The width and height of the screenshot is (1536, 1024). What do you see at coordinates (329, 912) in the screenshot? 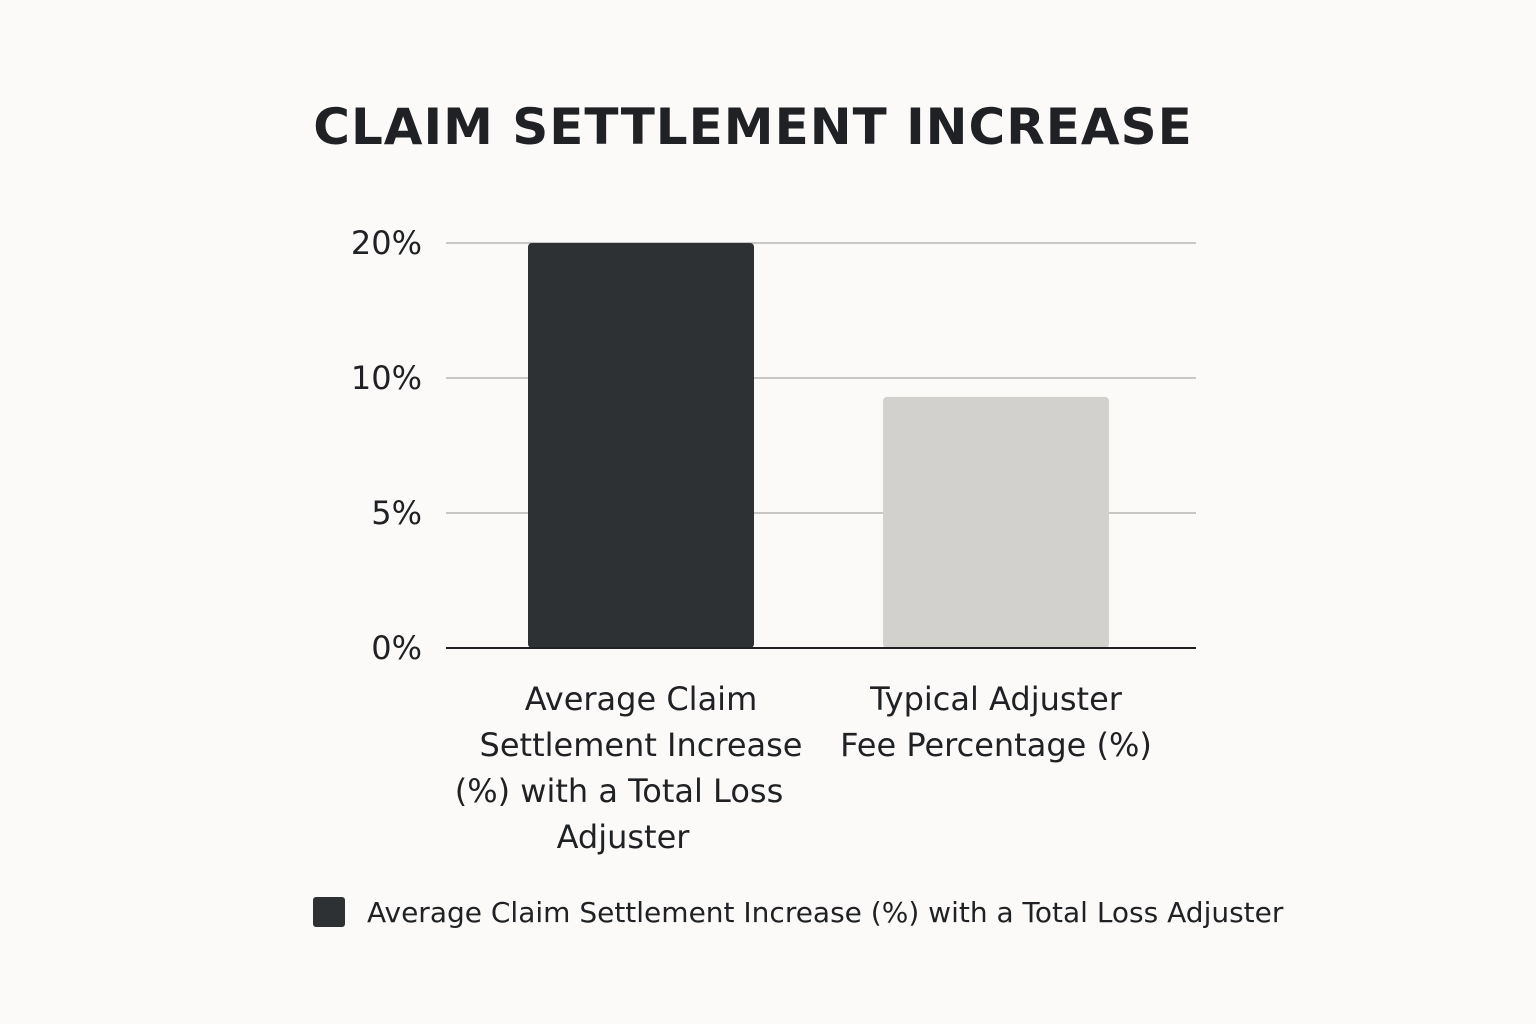
I see `legend-swatch` at bounding box center [329, 912].